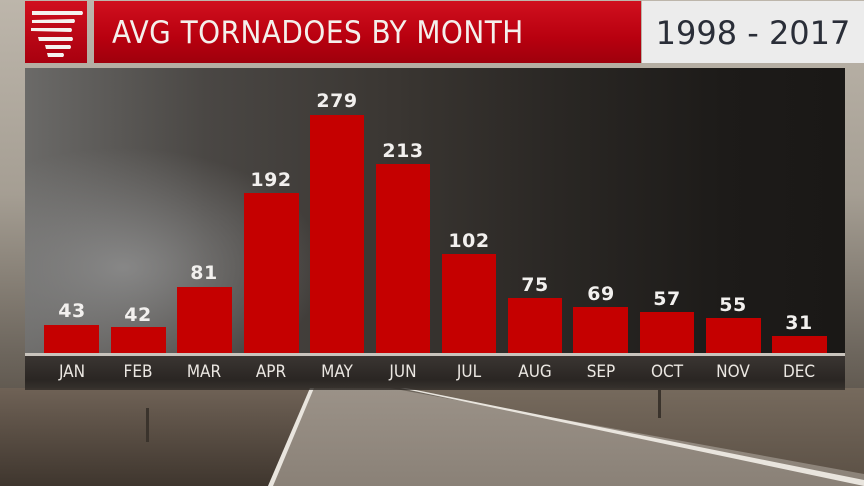 The height and width of the screenshot is (486, 864). What do you see at coordinates (271, 180) in the screenshot?
I see `value-label-apr: 192` at bounding box center [271, 180].